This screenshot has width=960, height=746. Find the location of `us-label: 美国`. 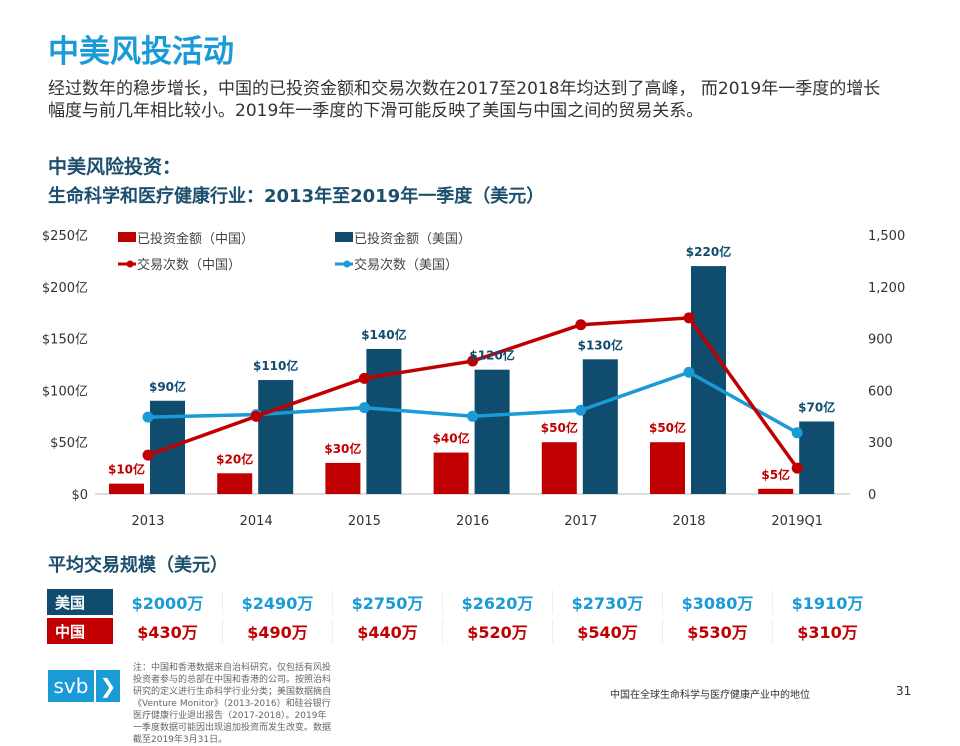

us-label: 美国 is located at coordinates (80, 602).